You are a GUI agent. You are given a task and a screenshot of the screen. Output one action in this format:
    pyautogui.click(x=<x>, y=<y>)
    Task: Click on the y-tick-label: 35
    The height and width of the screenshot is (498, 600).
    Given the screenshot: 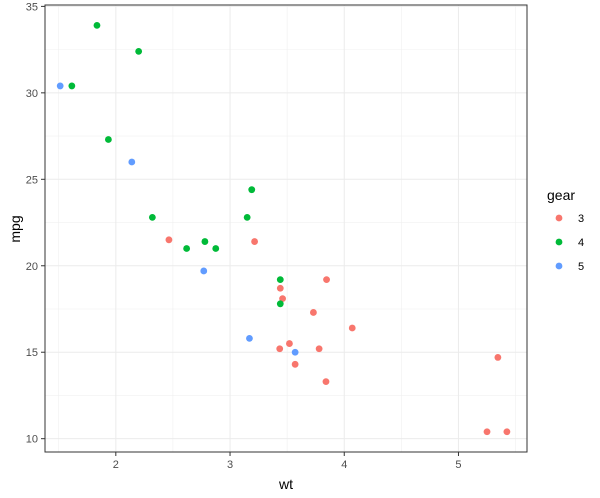 What is the action you would take?
    pyautogui.click(x=32, y=7)
    